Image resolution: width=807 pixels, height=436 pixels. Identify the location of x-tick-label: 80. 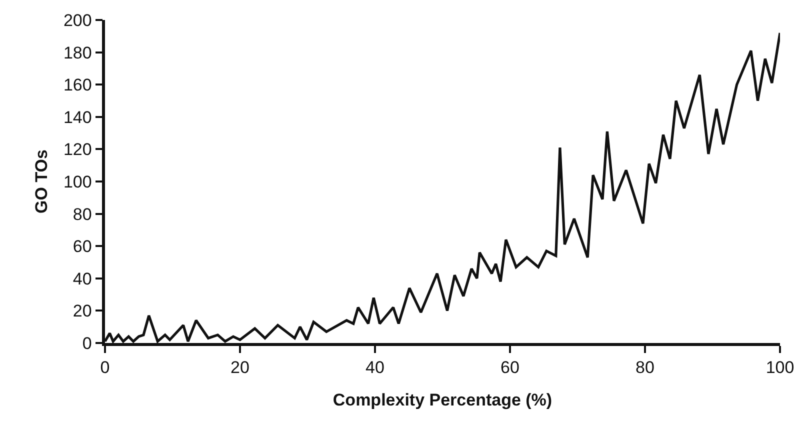
(645, 368).